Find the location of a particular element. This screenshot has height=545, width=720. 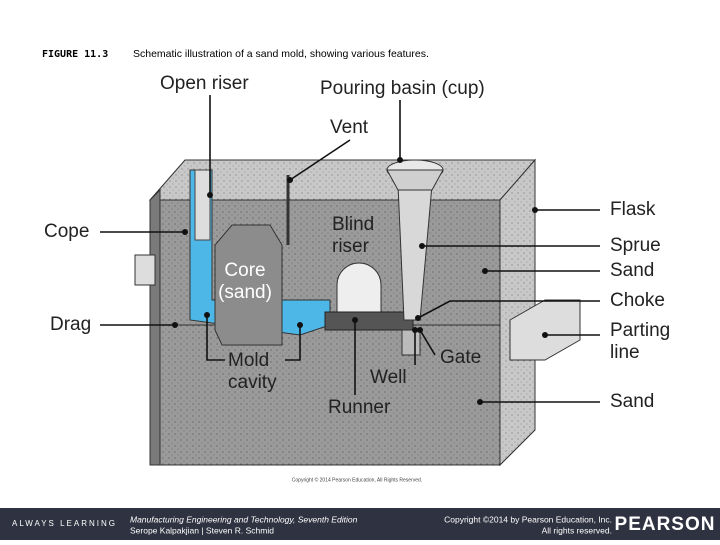

label-sand-bottom: Sand is located at coordinates (632, 401).